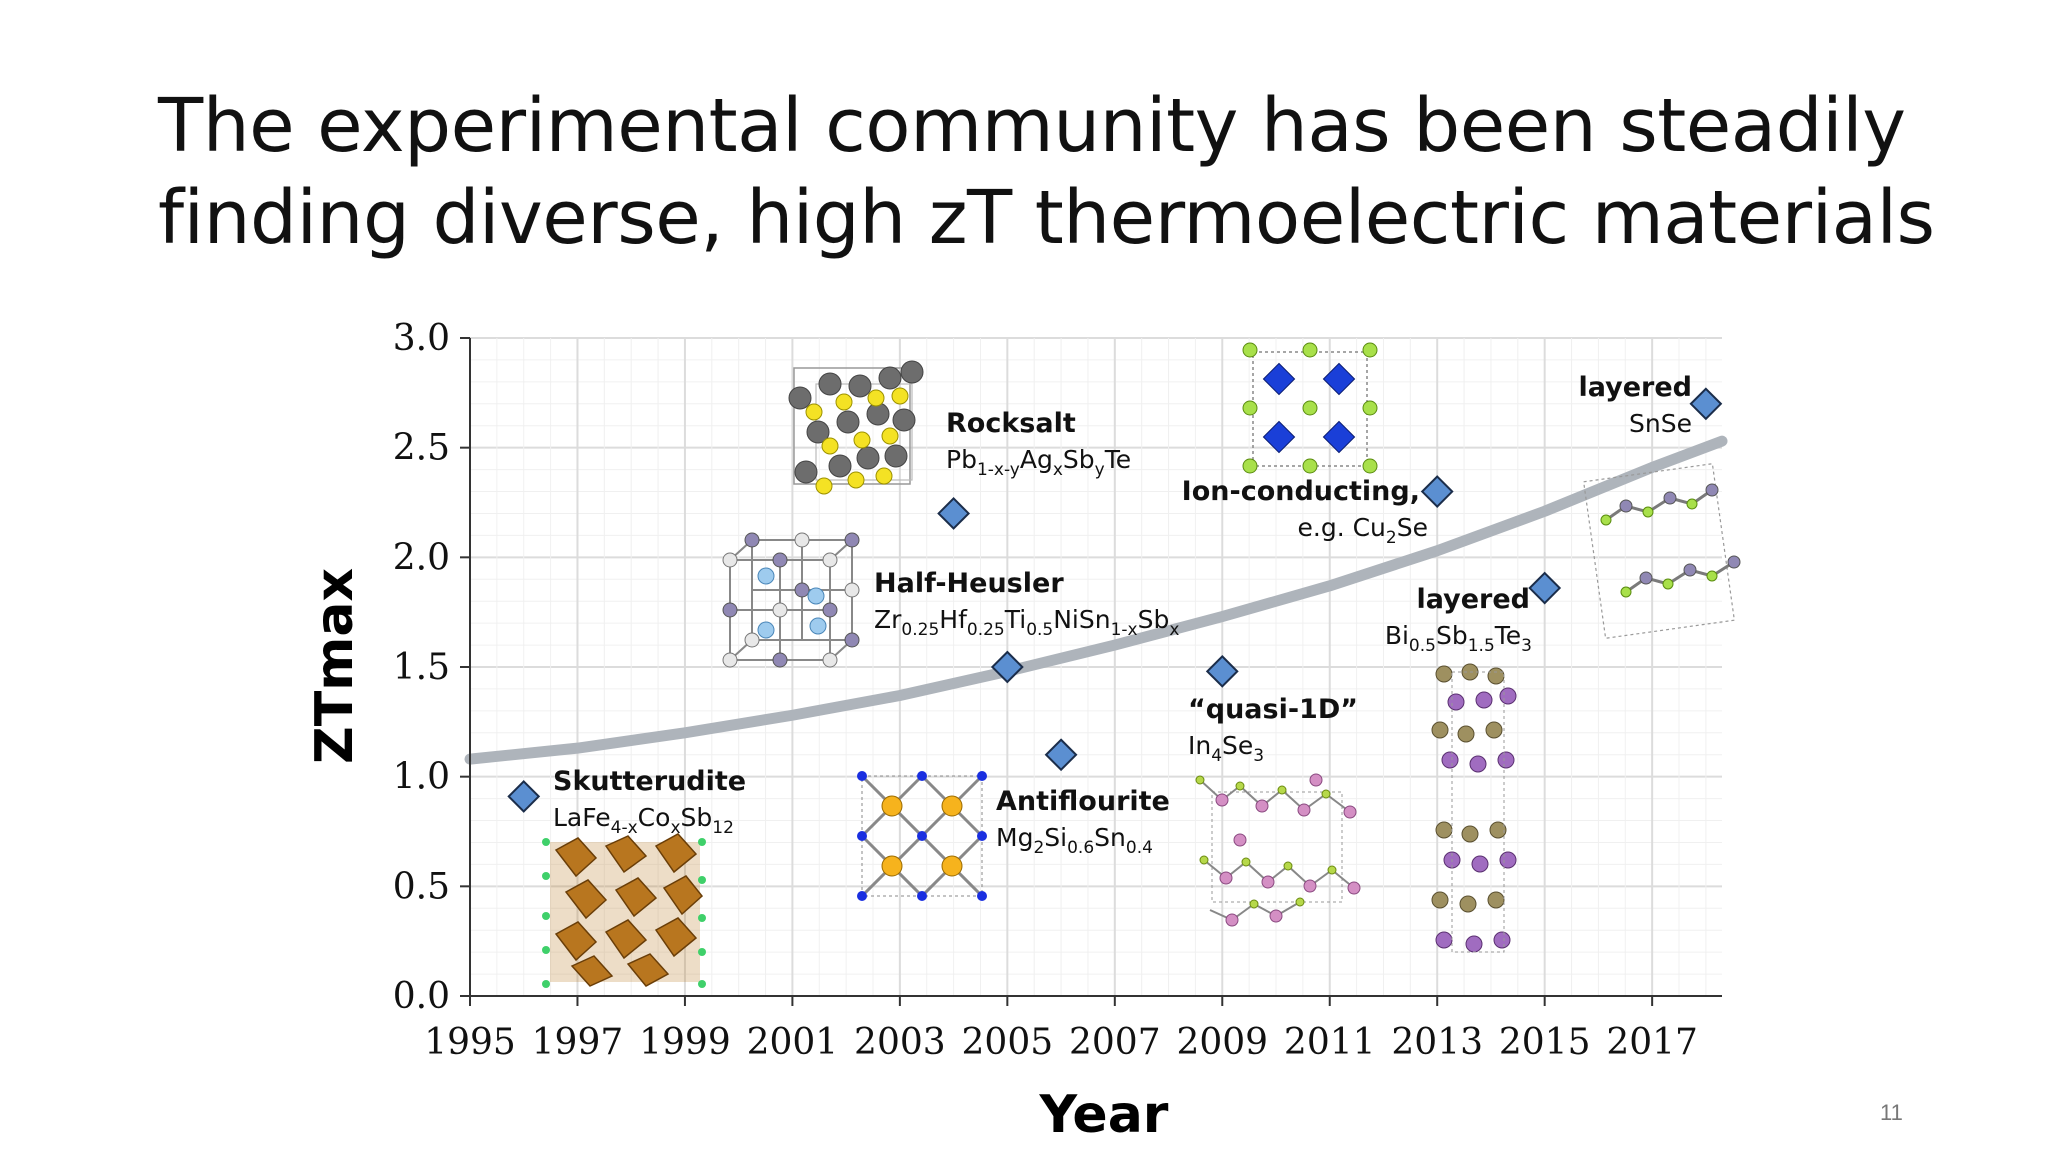  Describe the element at coordinates (1660, 423) in the screenshot. I see `annotation-formula: SnSe` at that location.